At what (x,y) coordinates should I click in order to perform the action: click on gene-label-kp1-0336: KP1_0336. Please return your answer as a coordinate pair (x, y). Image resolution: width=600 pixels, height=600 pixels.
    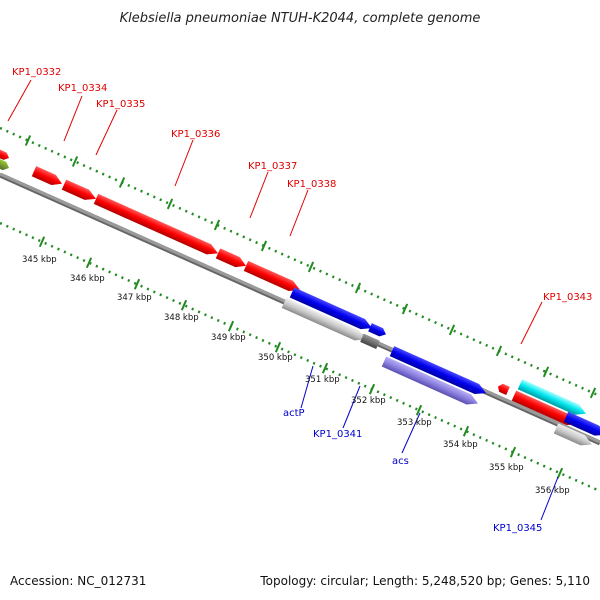
    Looking at the image, I should click on (195, 134).